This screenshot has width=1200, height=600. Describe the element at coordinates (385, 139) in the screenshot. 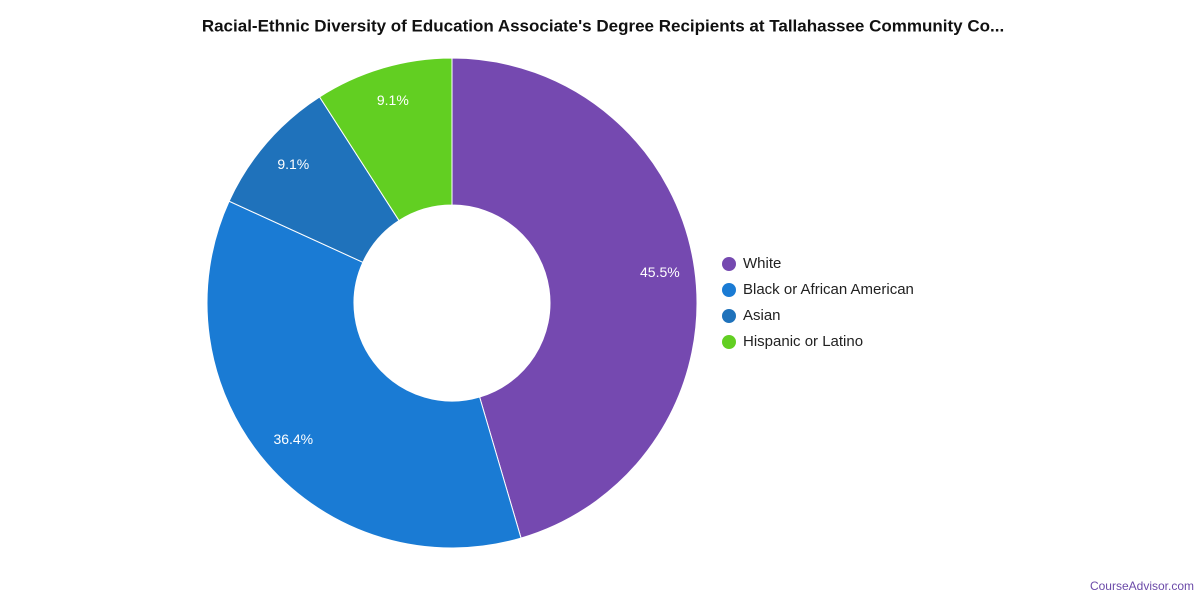

I see `slice` at that location.